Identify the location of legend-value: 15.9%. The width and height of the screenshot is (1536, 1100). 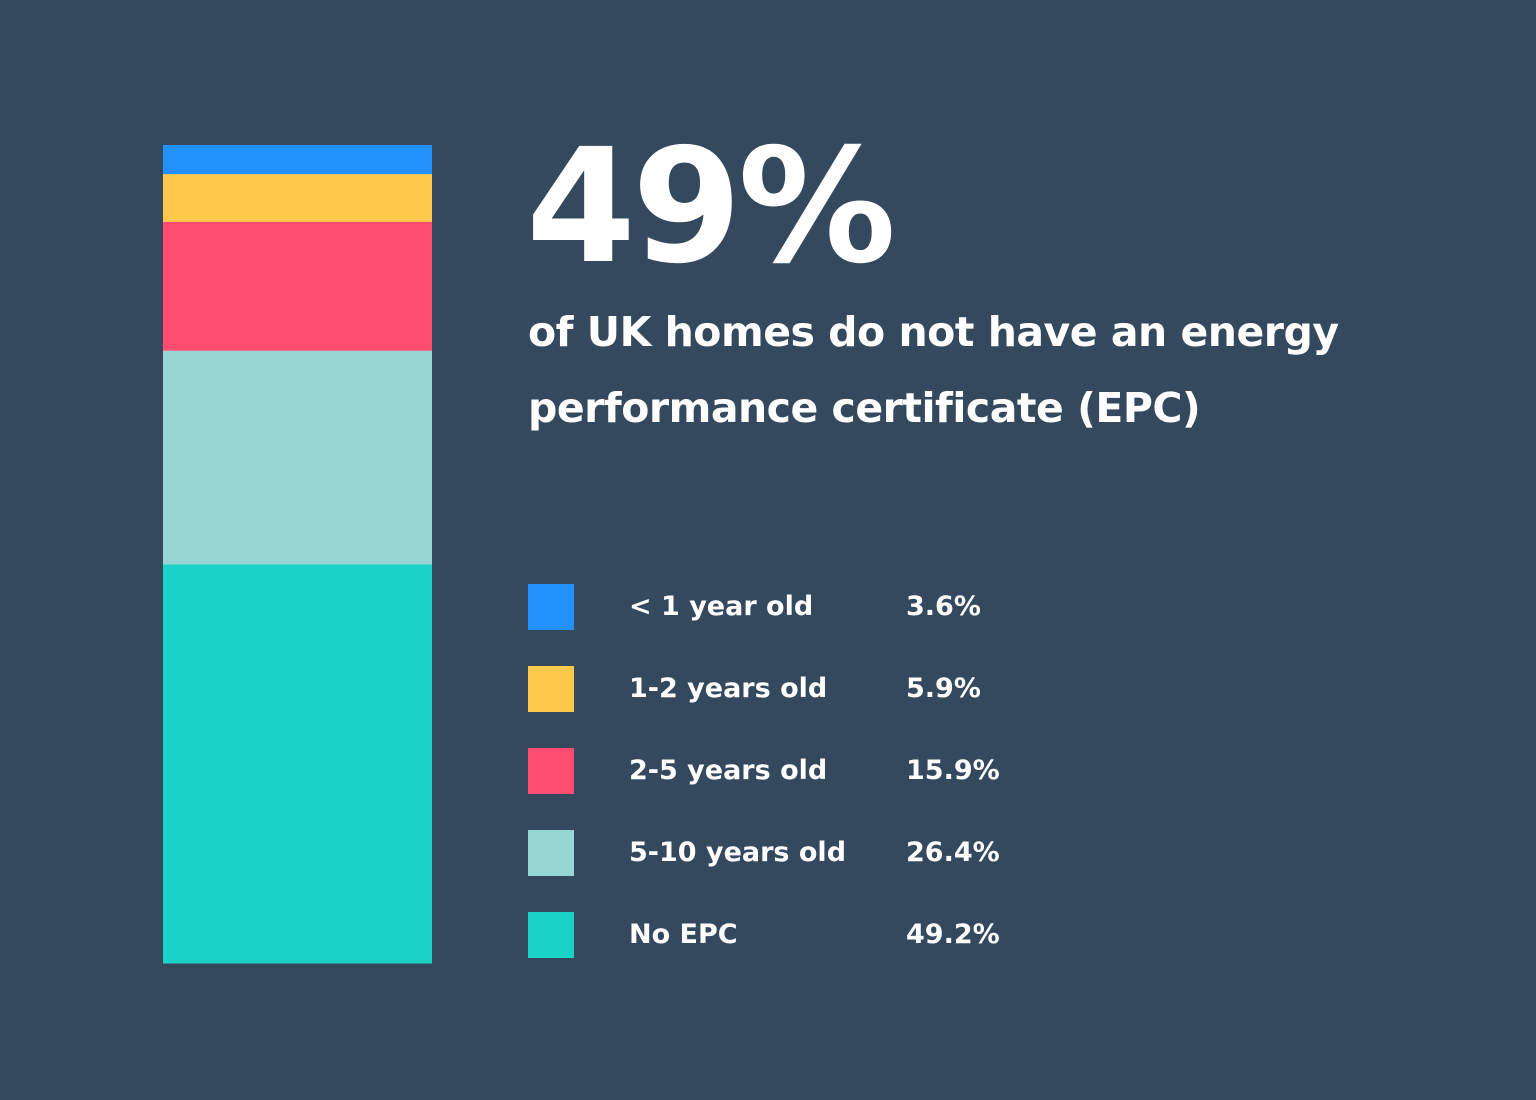
(953, 770).